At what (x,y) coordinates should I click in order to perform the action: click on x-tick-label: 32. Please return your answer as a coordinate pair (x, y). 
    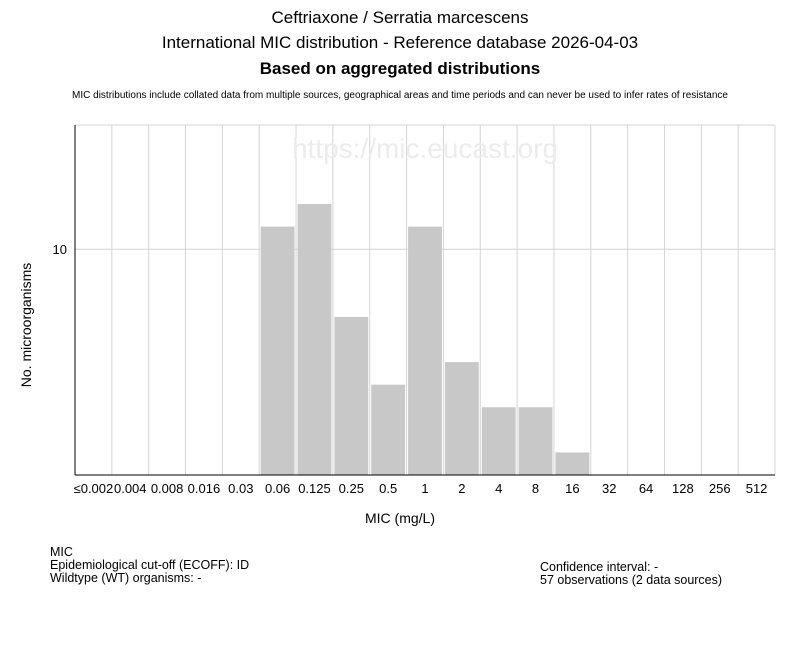
    Looking at the image, I should click on (609, 488).